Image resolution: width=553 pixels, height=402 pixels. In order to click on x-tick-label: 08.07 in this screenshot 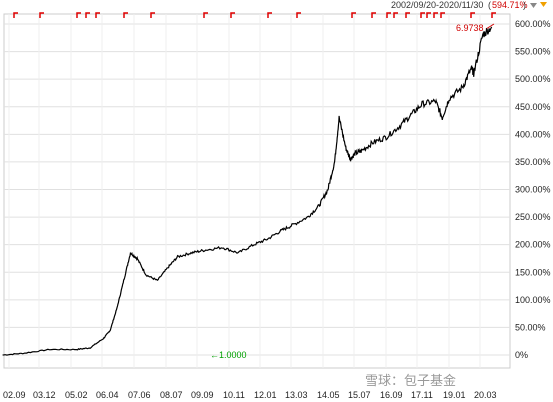, I will do `click(171, 395)`.